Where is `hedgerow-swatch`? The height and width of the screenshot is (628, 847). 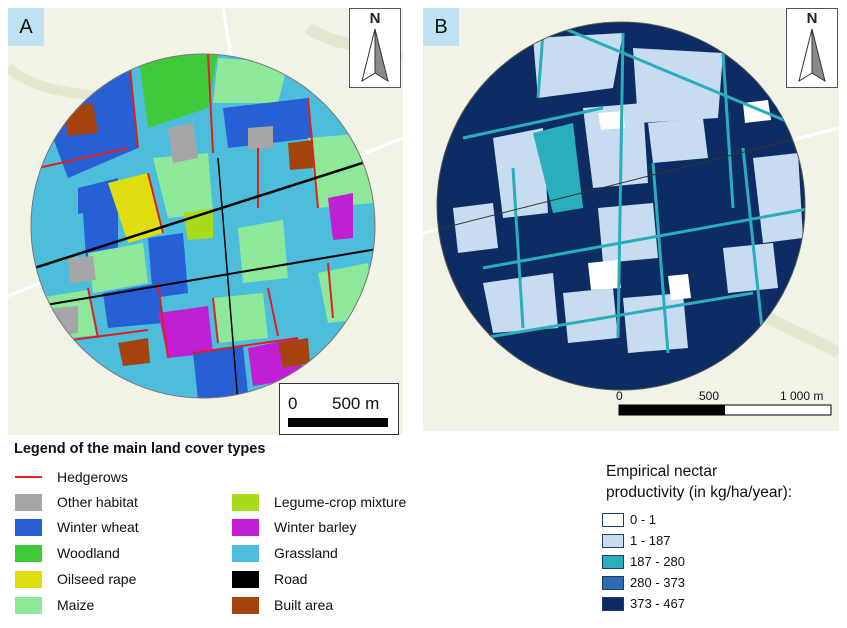
hedgerow-swatch is located at coordinates (28, 477).